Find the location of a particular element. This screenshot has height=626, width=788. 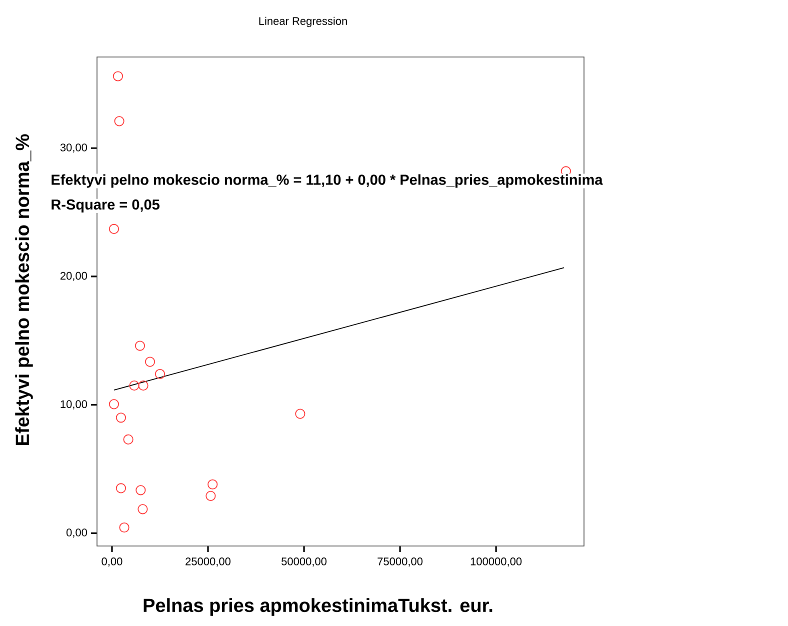

x-tick-label: 0,00 is located at coordinates (112, 562).